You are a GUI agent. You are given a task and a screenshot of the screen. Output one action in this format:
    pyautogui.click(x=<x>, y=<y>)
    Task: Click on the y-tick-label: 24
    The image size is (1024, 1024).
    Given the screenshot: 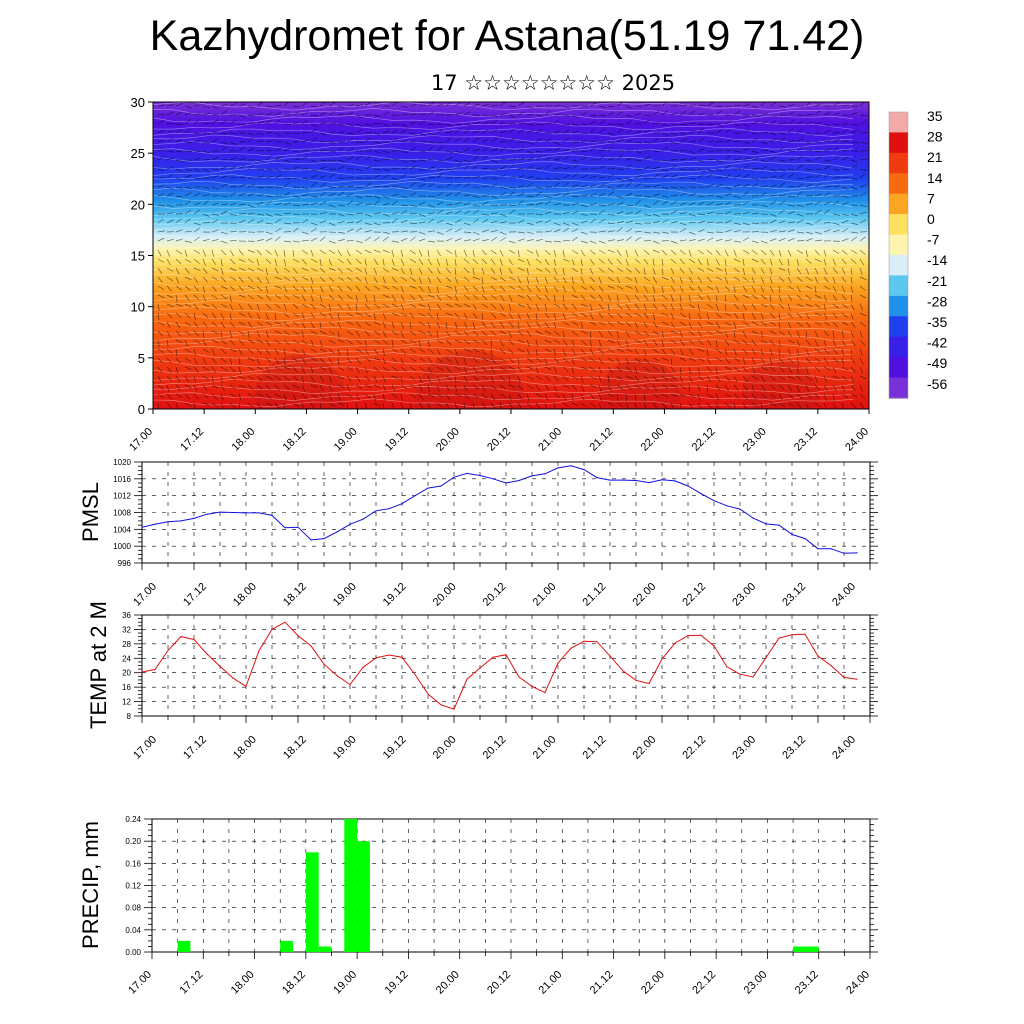 What is the action you would take?
    pyautogui.click(x=126, y=658)
    